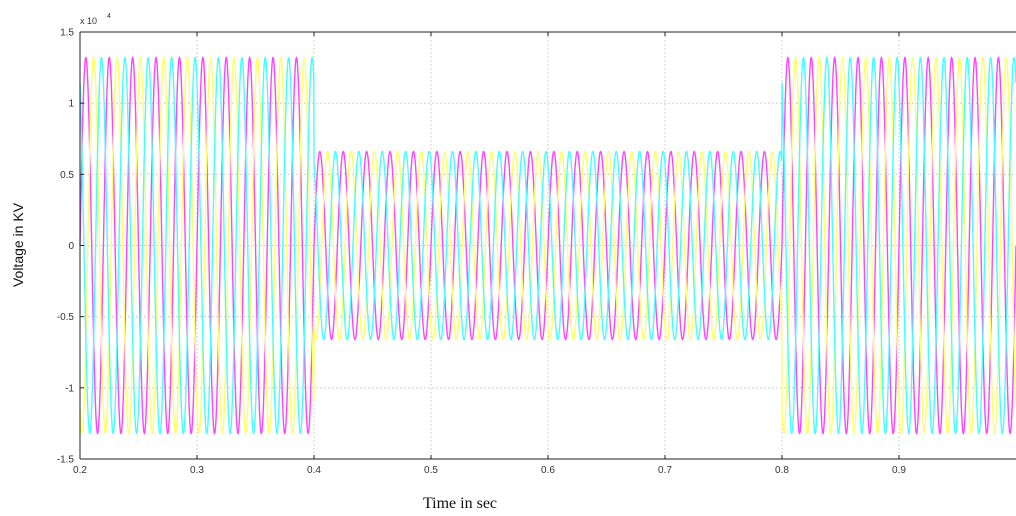 The height and width of the screenshot is (516, 1016). What do you see at coordinates (665, 470) in the screenshot?
I see `x-tick-label: 0.7` at bounding box center [665, 470].